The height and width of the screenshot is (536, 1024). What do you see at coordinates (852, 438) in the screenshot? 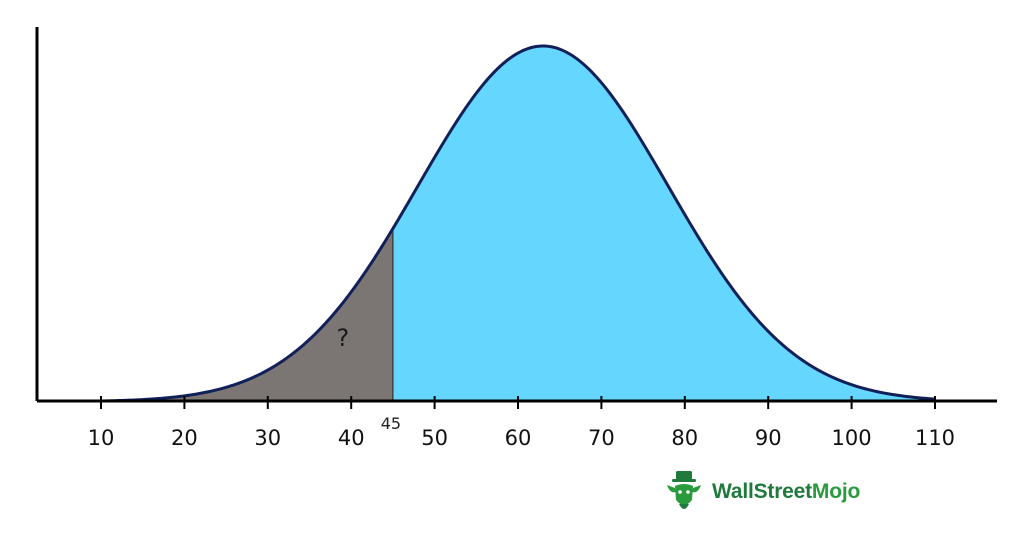
I see `x-tick-label: 100` at bounding box center [852, 438].